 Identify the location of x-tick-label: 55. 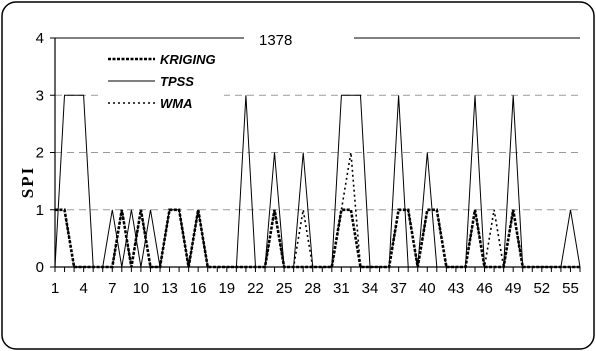
(570, 288).